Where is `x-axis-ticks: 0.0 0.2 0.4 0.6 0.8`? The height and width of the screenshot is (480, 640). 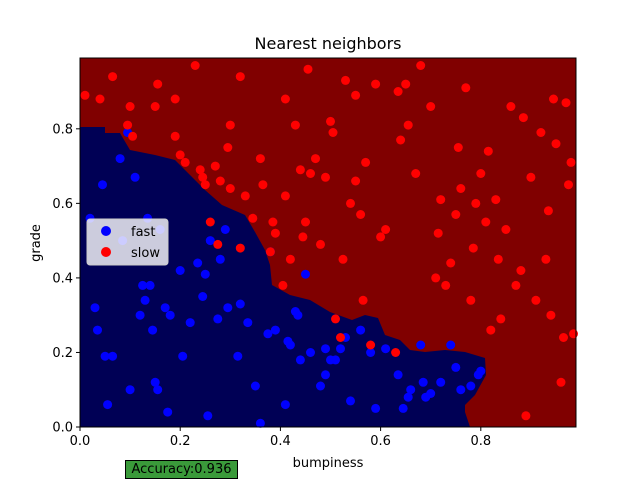
x-axis-ticks: 0.0 0.2 0.4 0.6 0.8 is located at coordinates (280, 438).